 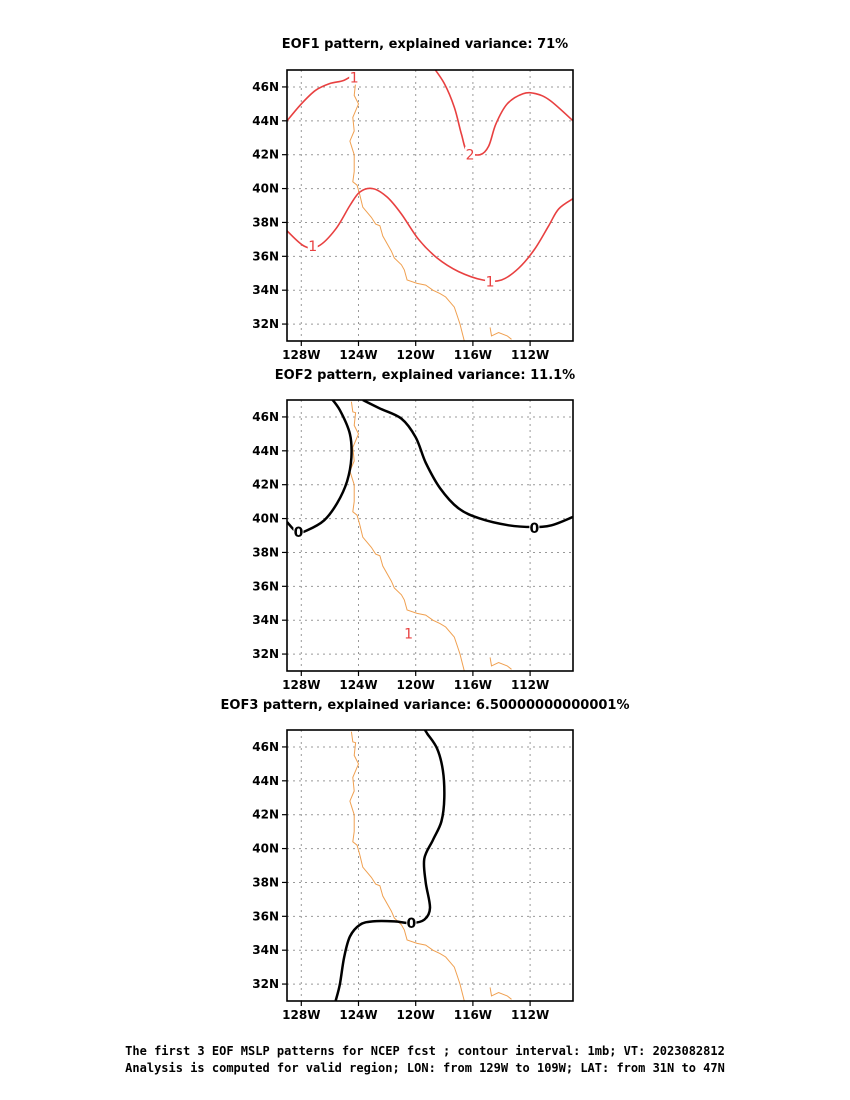 I want to click on contour-label: 2, so click(x=470, y=156).